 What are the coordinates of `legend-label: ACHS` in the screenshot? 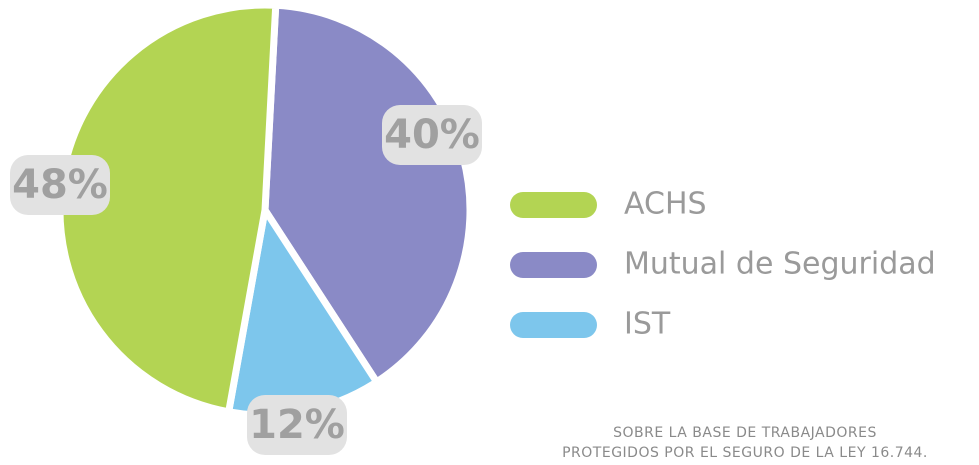 It's located at (665, 204).